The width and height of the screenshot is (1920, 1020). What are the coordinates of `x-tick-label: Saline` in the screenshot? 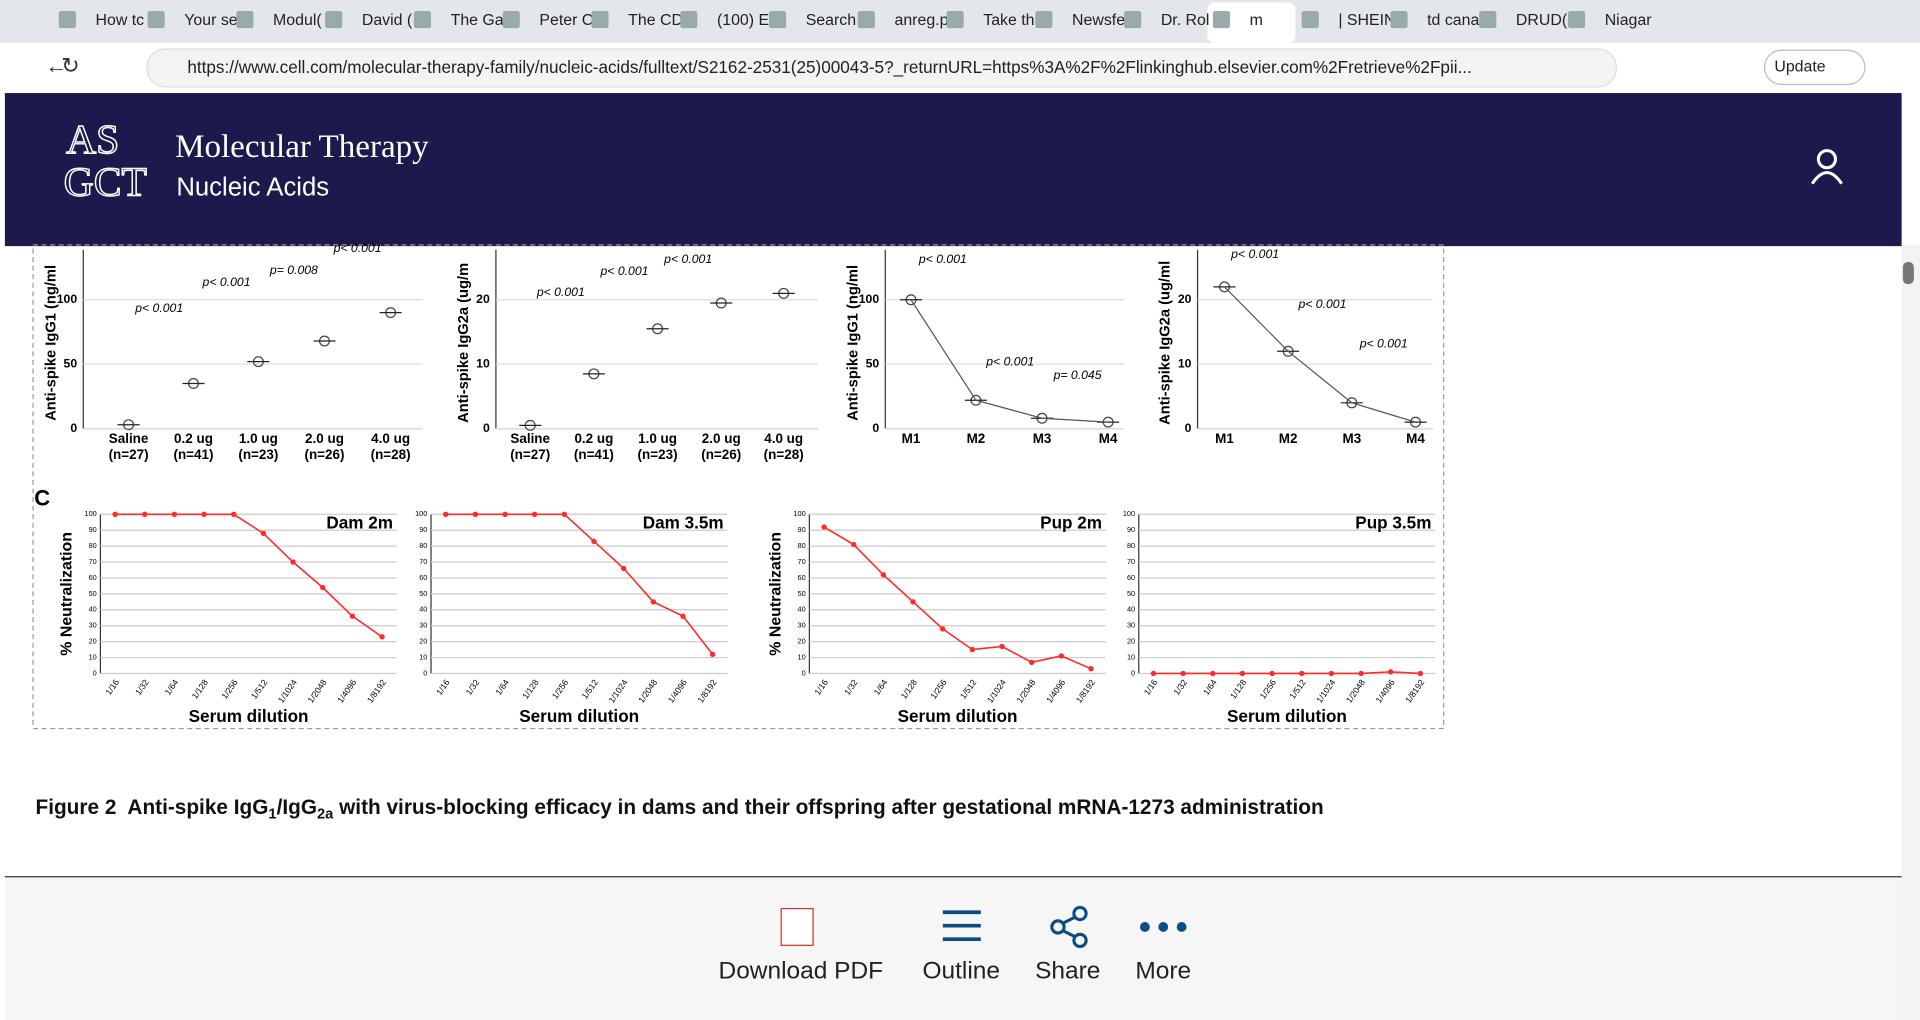 It's located at (129, 438).